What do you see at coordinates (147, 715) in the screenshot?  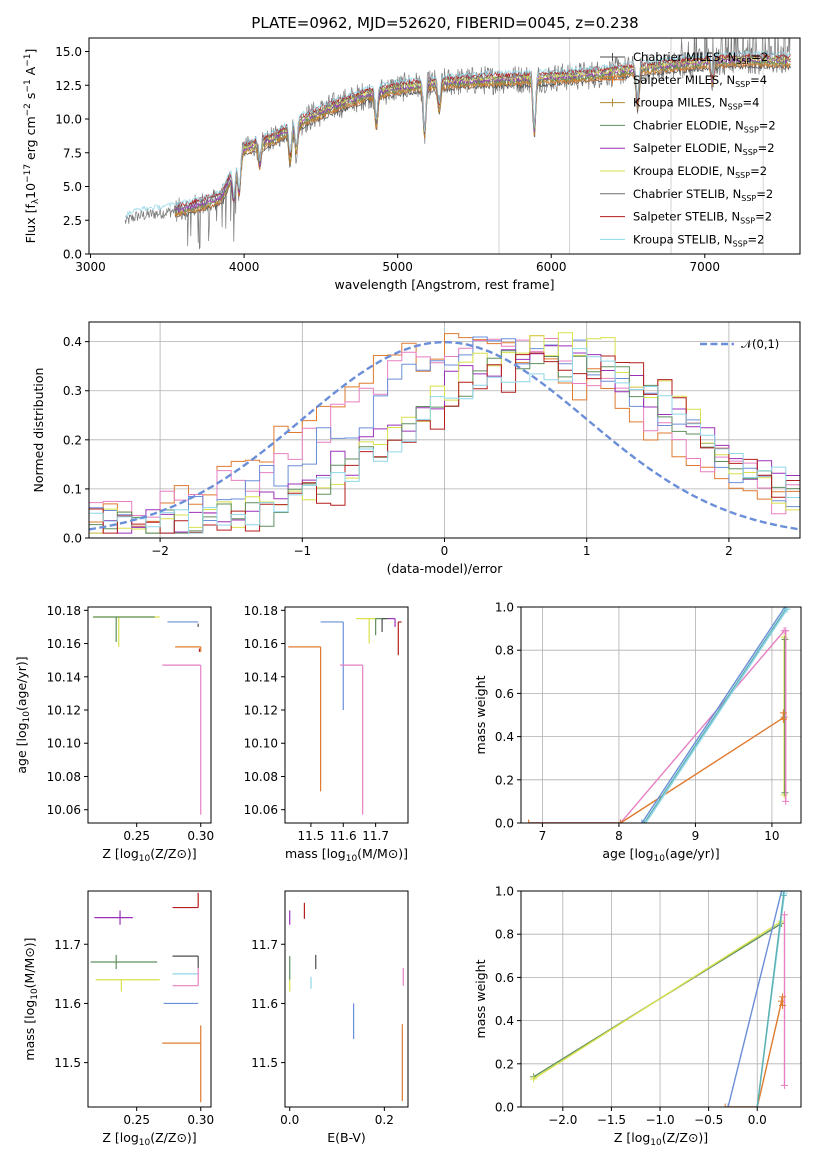 I see `plot-area` at bounding box center [147, 715].